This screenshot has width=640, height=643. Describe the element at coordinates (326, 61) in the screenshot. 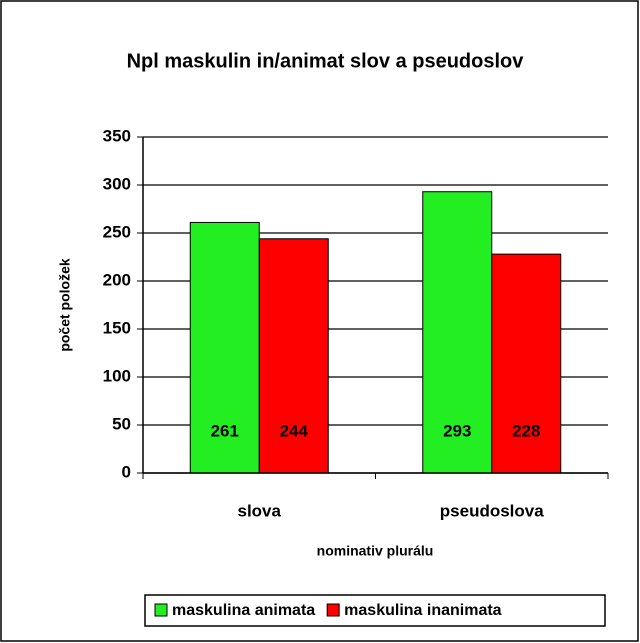

I see `chart-title: Npl maskulin in/animat slov a pseudoslov` at that location.